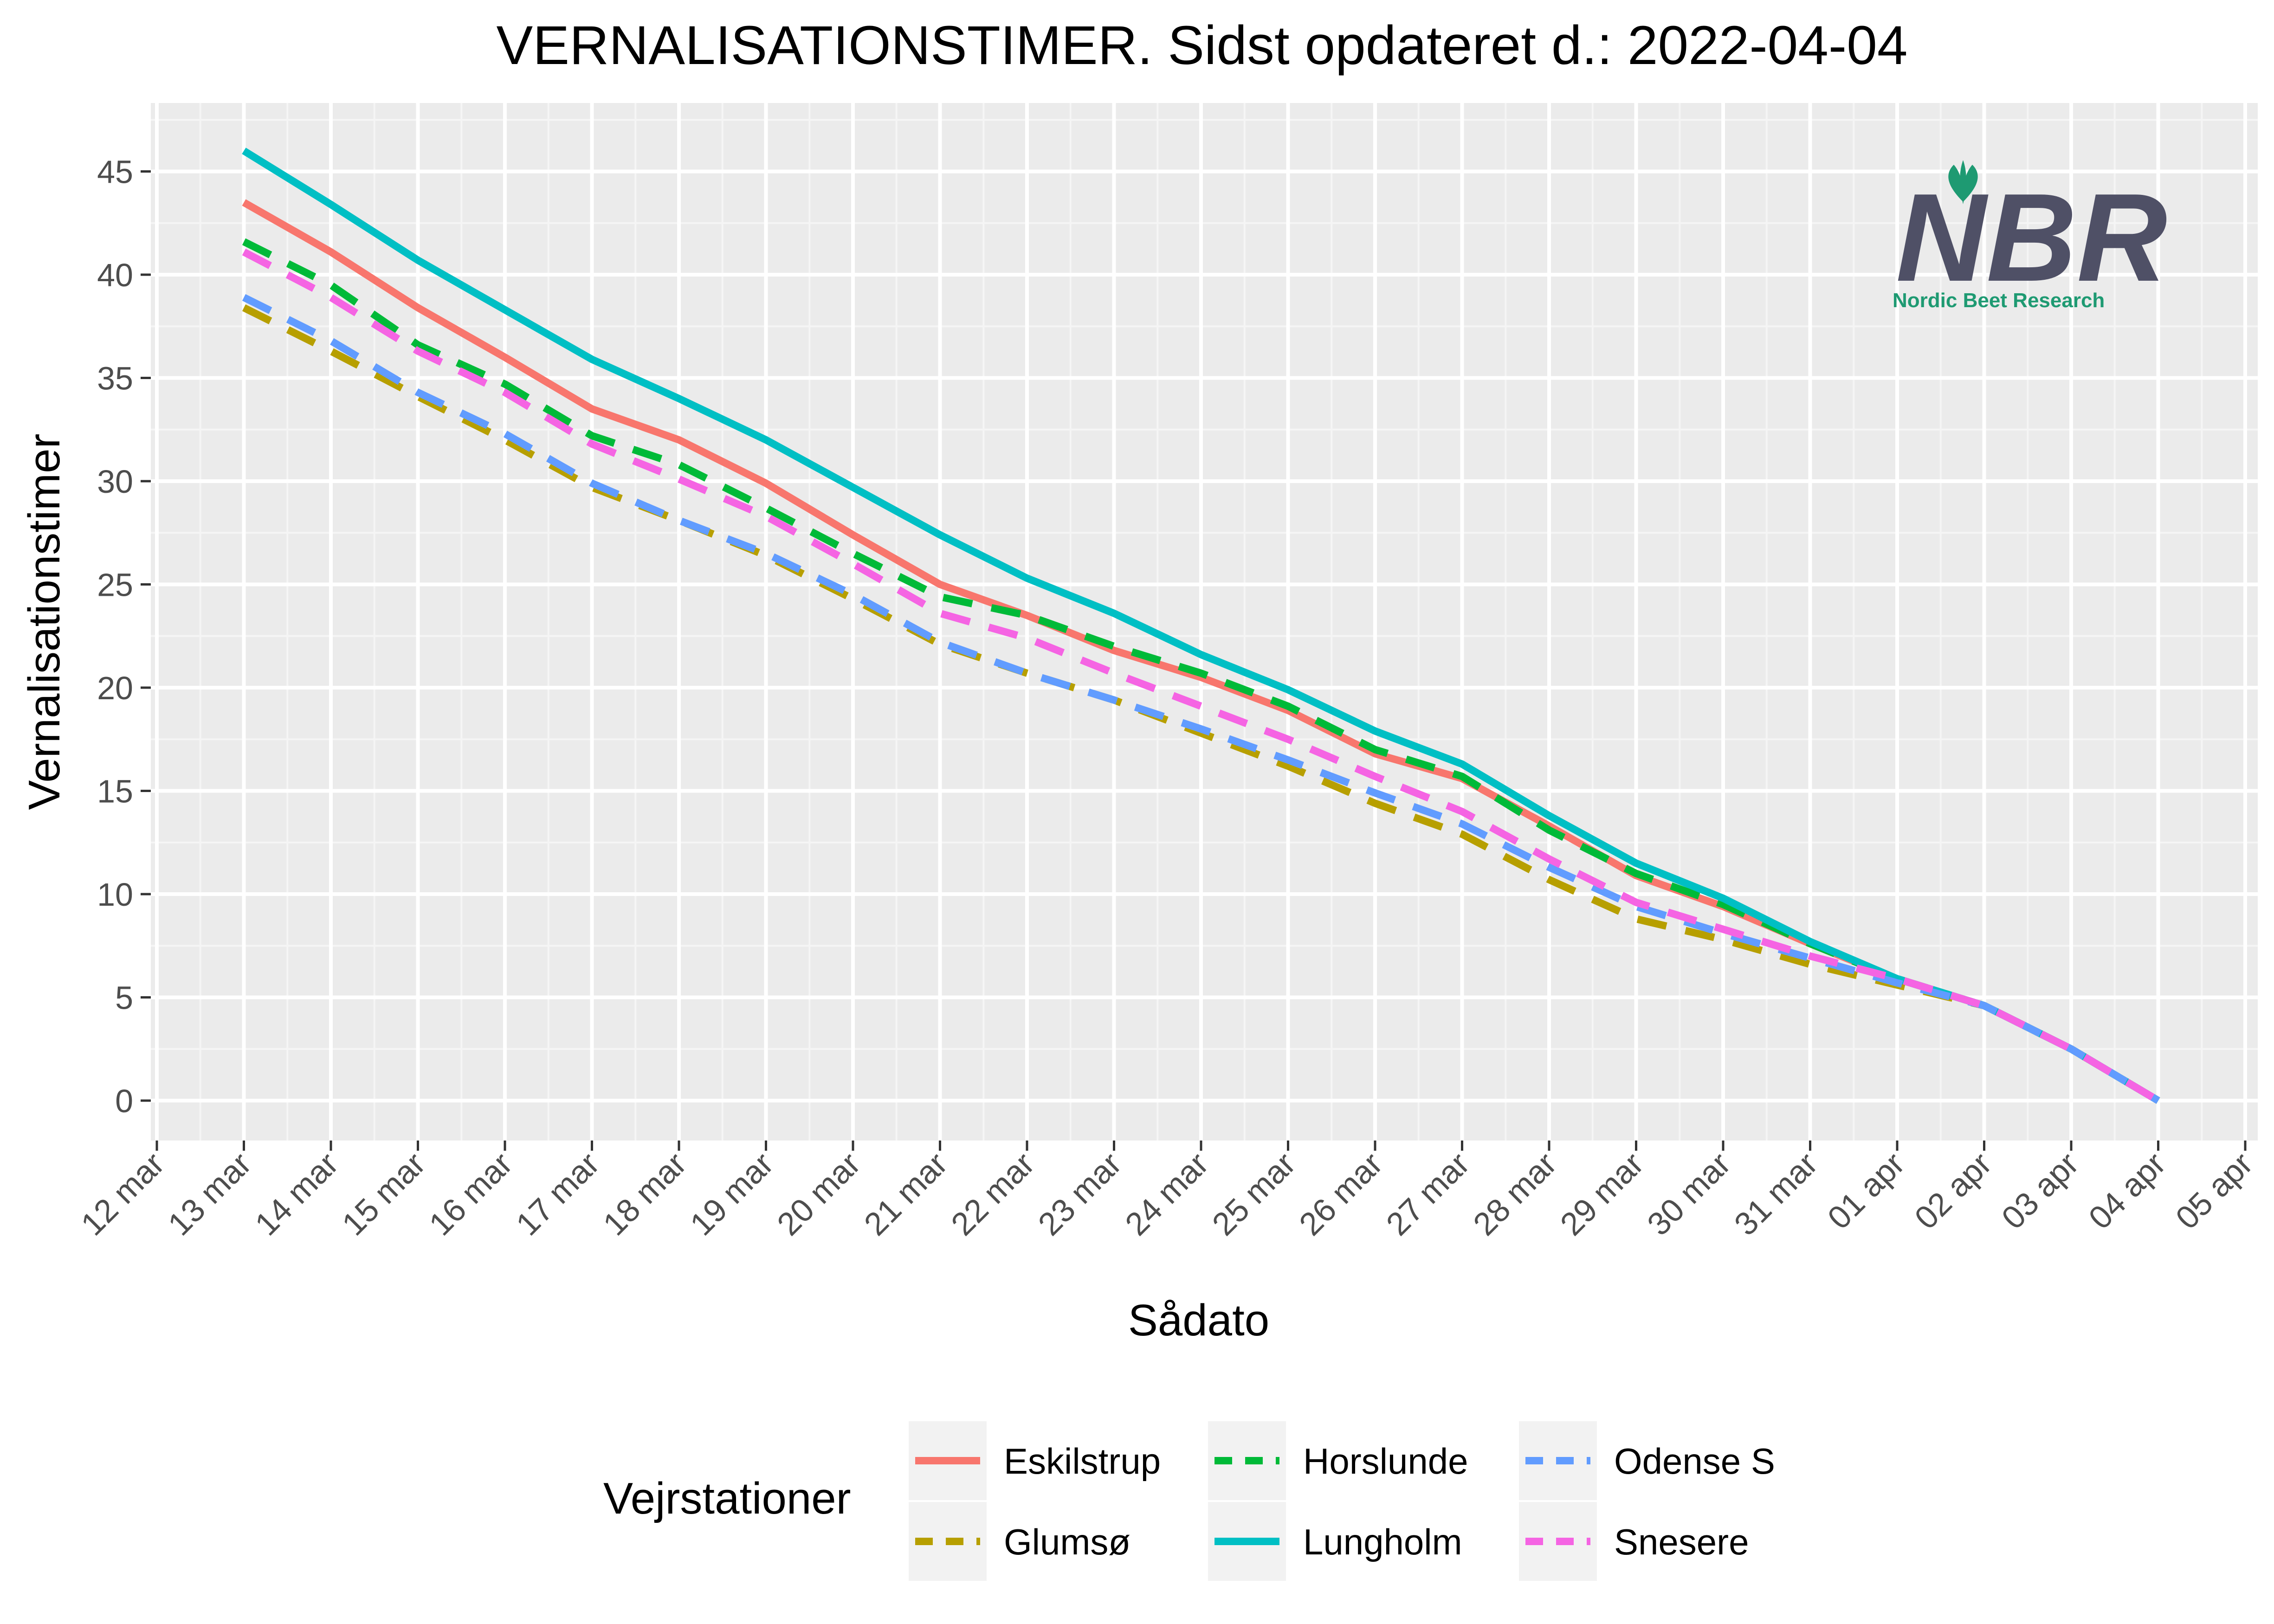 Image resolution: width=2274 pixels, height=1624 pixels. Describe the element at coordinates (1682, 1542) in the screenshot. I see `legend-label: Snesere` at that location.